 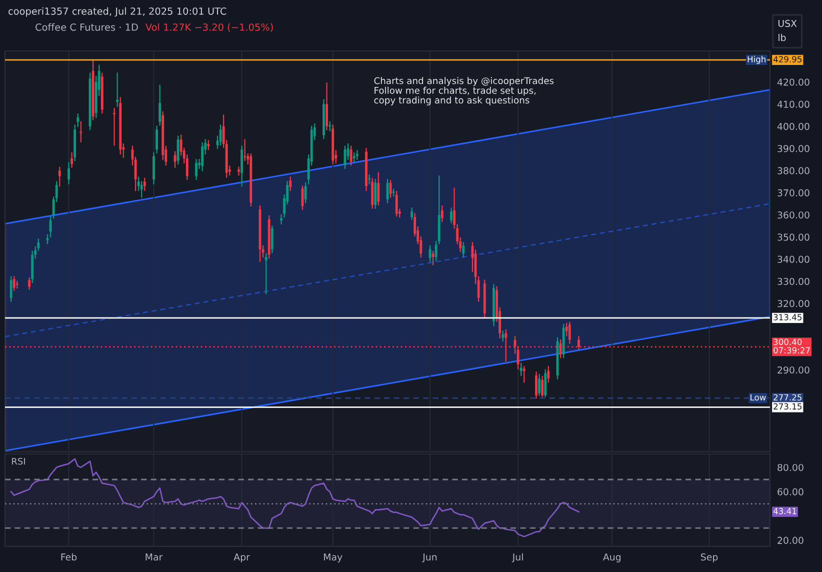 What do you see at coordinates (788, 397) in the screenshot?
I see `ref-line-label: 277.25` at bounding box center [788, 397].